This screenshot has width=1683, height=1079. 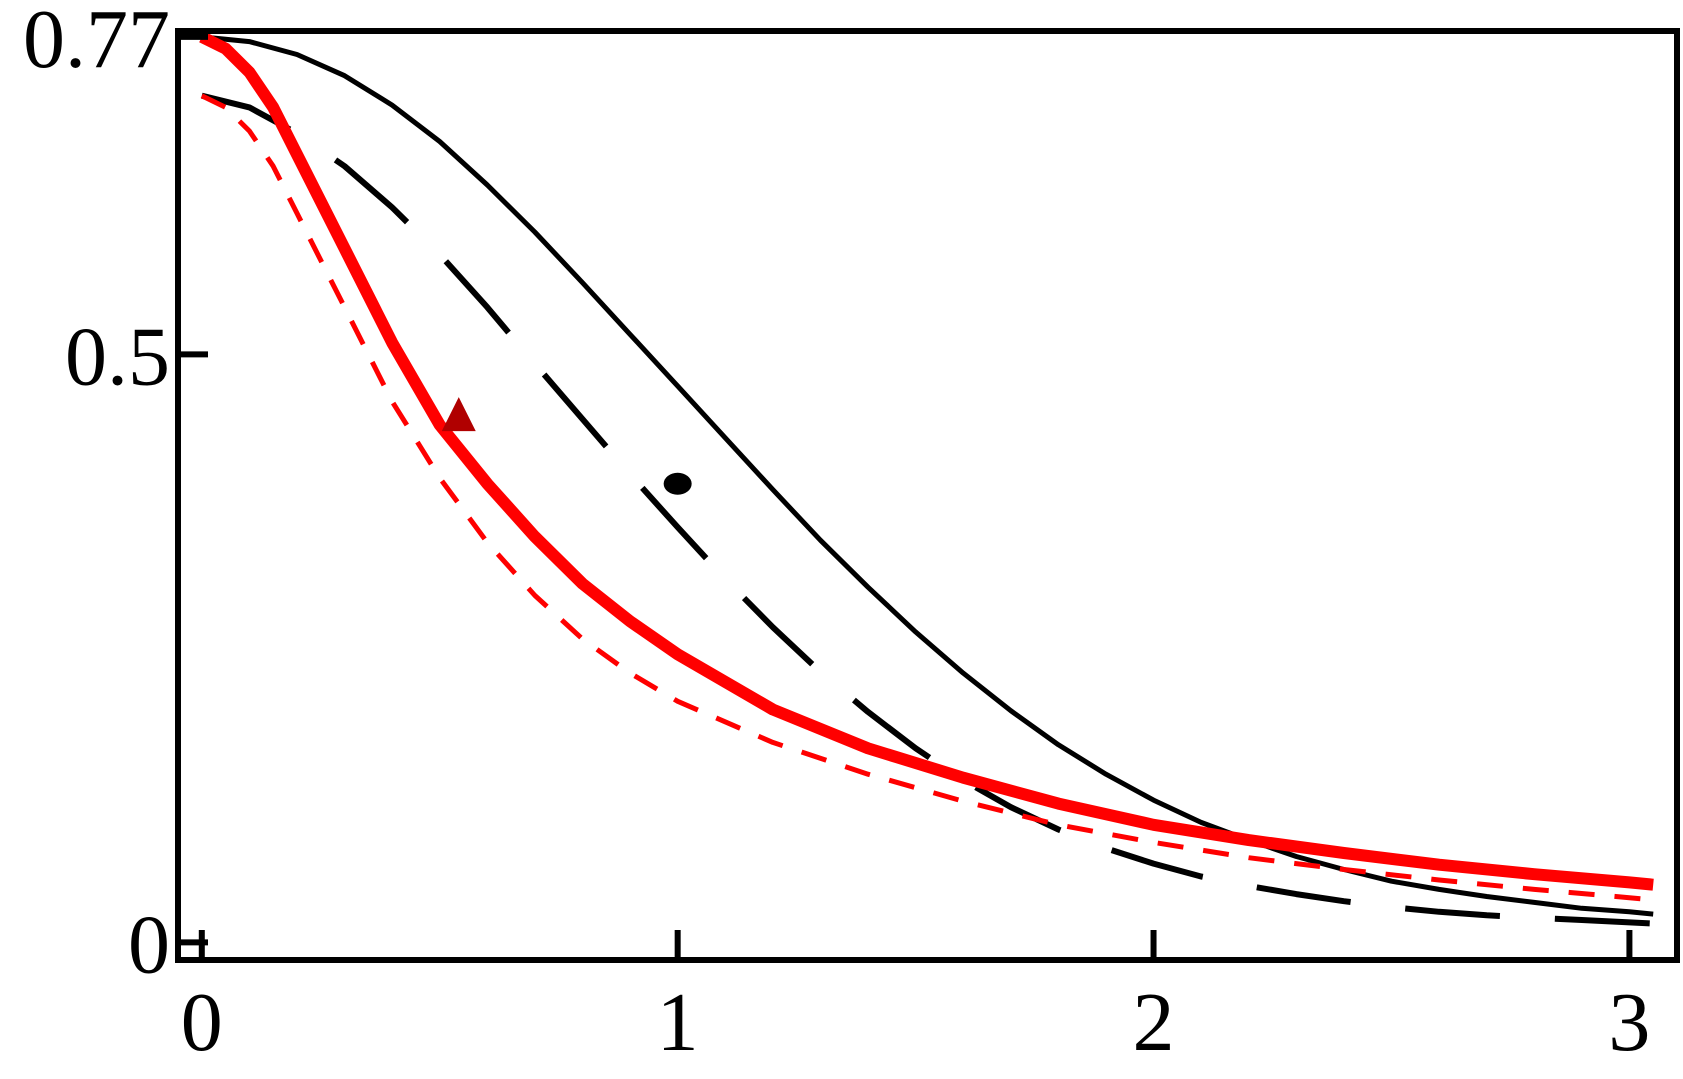 What do you see at coordinates (566, 446) in the screenshot?
I see `marker-layer` at bounding box center [566, 446].